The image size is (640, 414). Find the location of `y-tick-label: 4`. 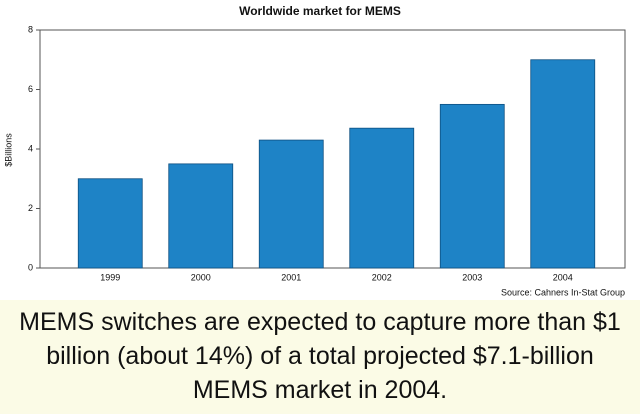

y-tick-label: 4 is located at coordinates (30, 148).